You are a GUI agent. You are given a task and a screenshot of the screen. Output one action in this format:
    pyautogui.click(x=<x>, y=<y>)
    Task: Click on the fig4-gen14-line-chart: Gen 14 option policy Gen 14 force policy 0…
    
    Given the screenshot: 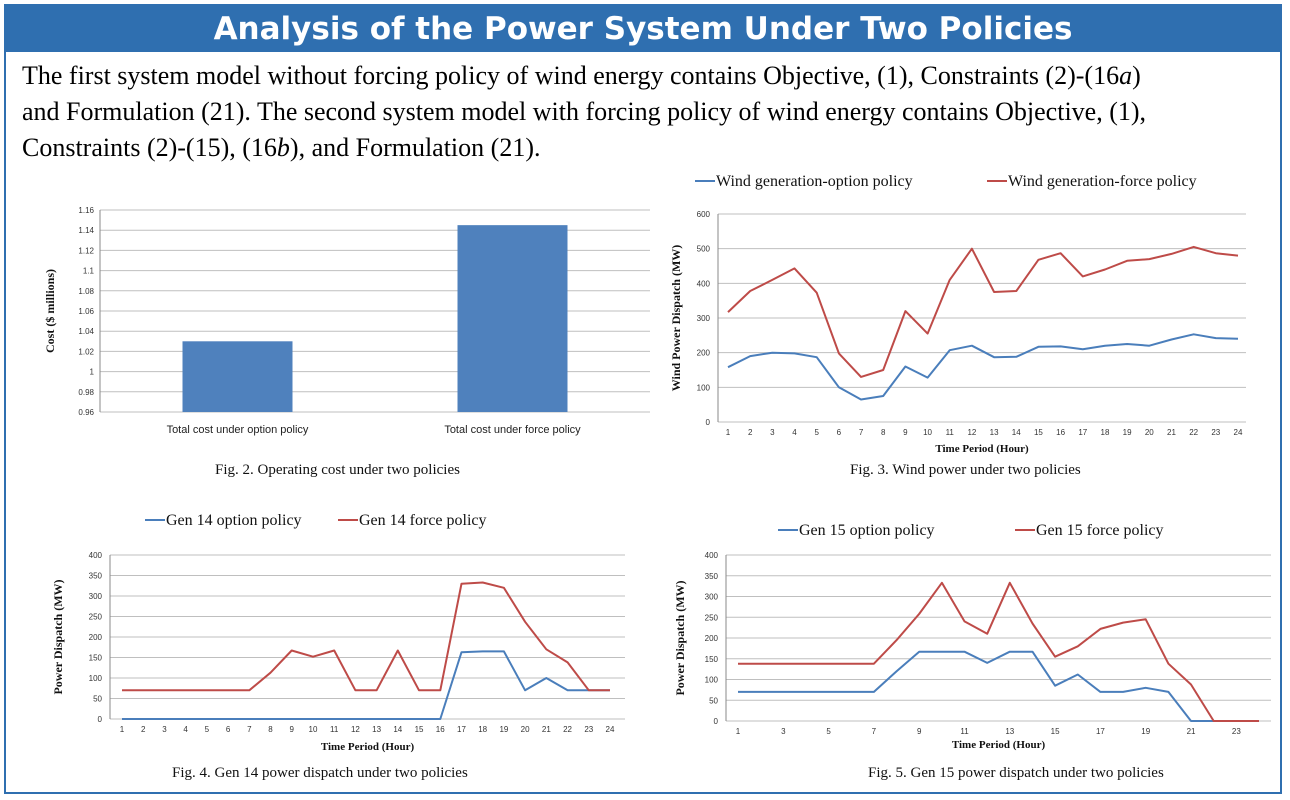 What is the action you would take?
    pyautogui.click(x=338, y=632)
    